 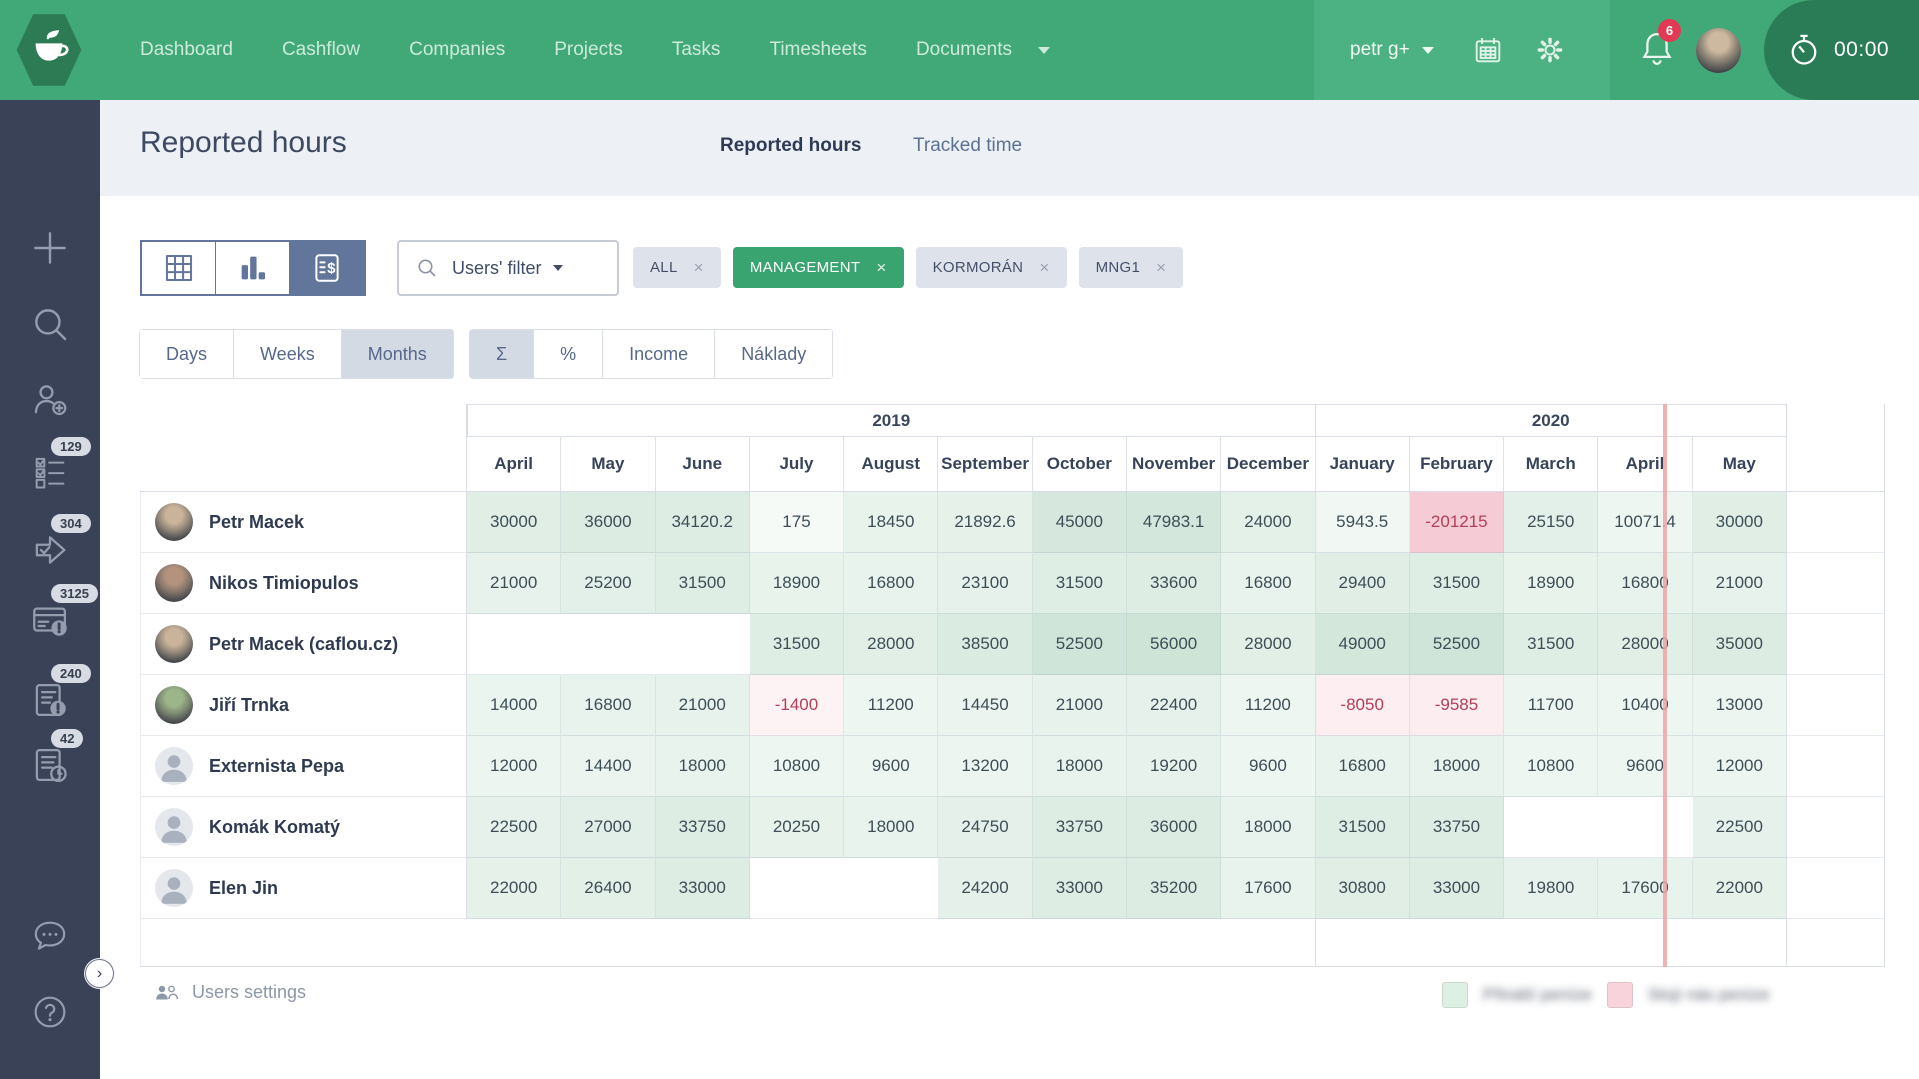 I want to click on sidebar-item-user-add, so click(x=50, y=400).